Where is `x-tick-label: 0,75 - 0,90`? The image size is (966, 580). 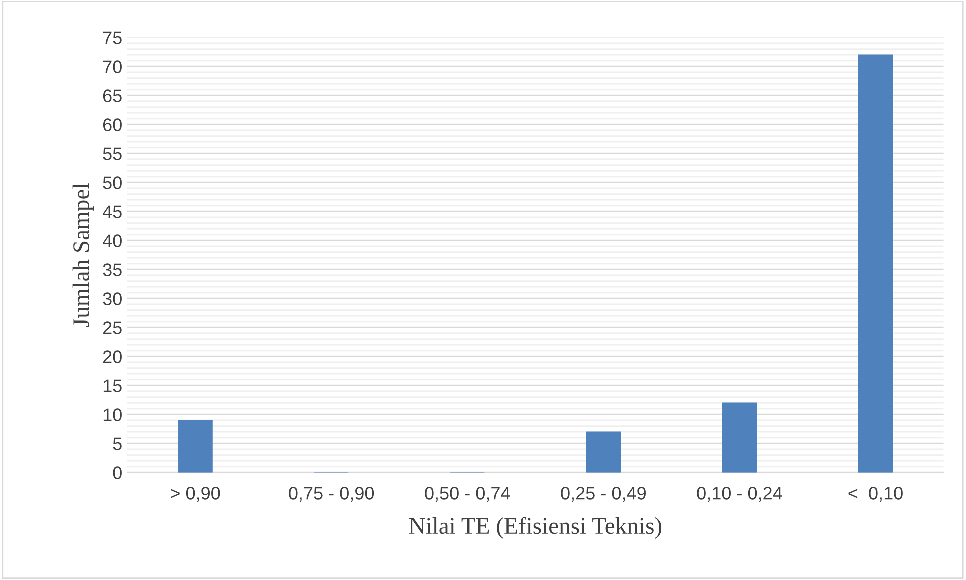
x-tick-label: 0,75 - 0,90 is located at coordinates (331, 494).